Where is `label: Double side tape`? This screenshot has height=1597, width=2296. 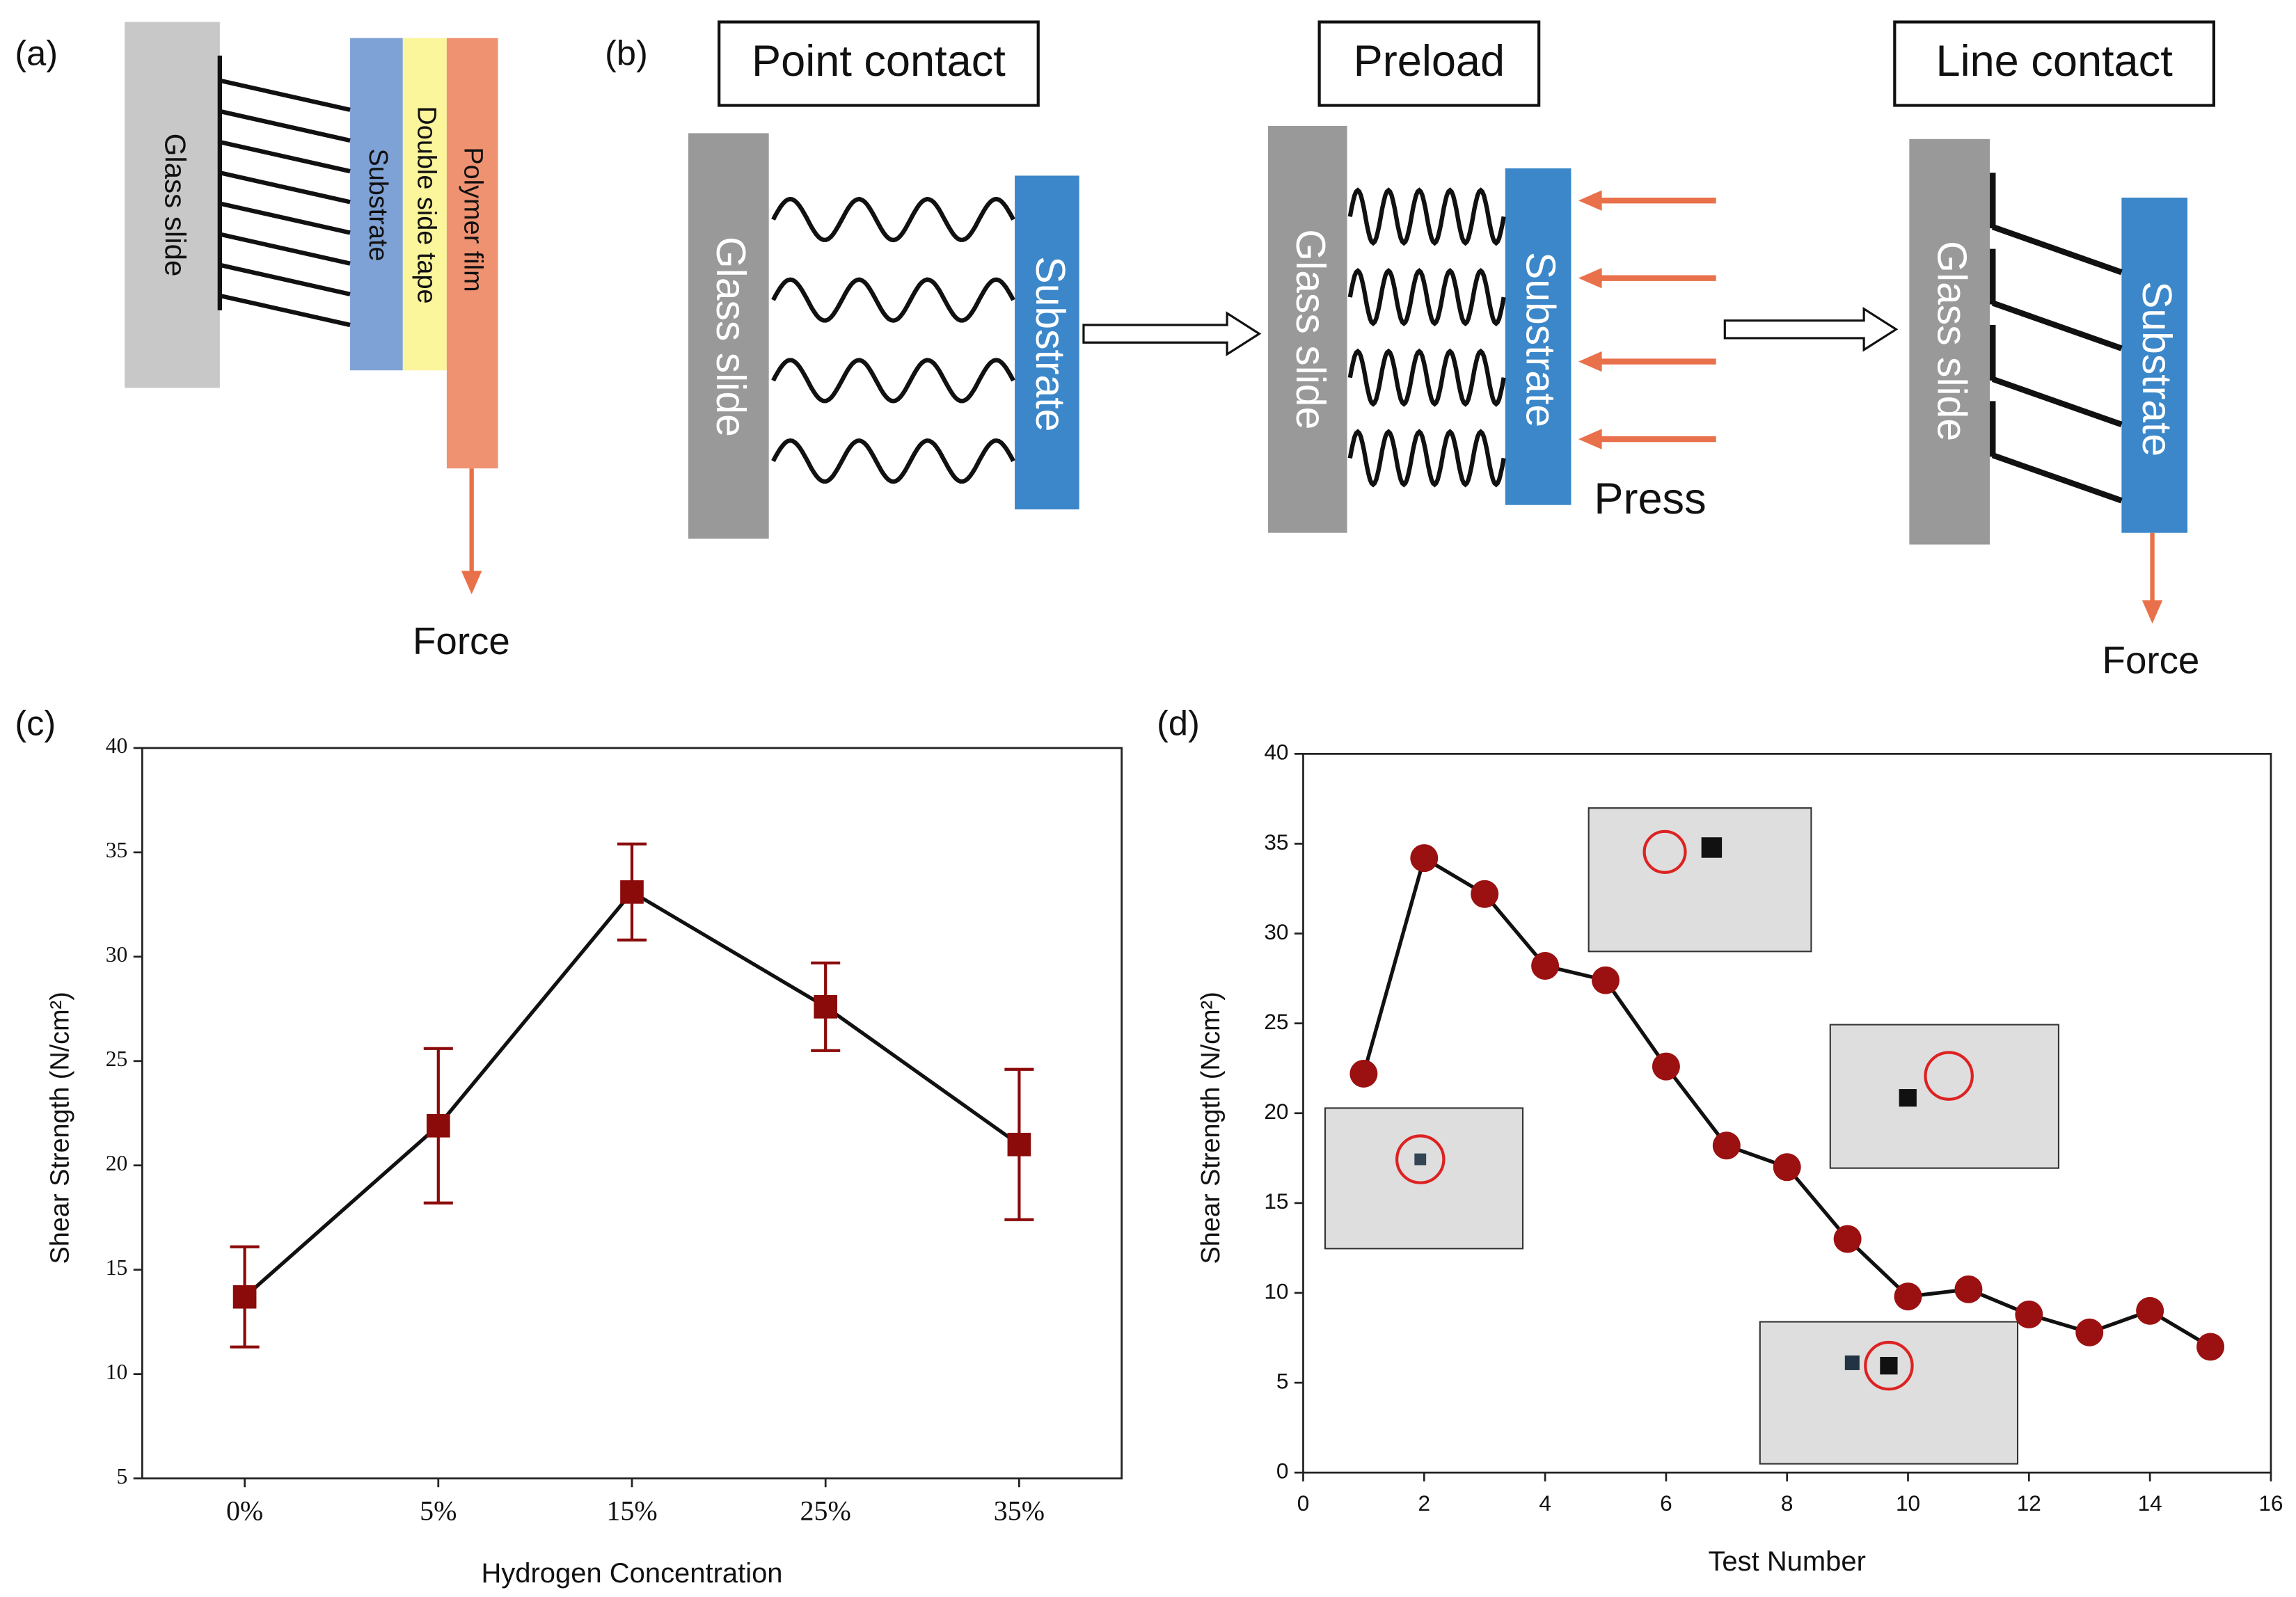
label: Double side tape is located at coordinates (426, 205).